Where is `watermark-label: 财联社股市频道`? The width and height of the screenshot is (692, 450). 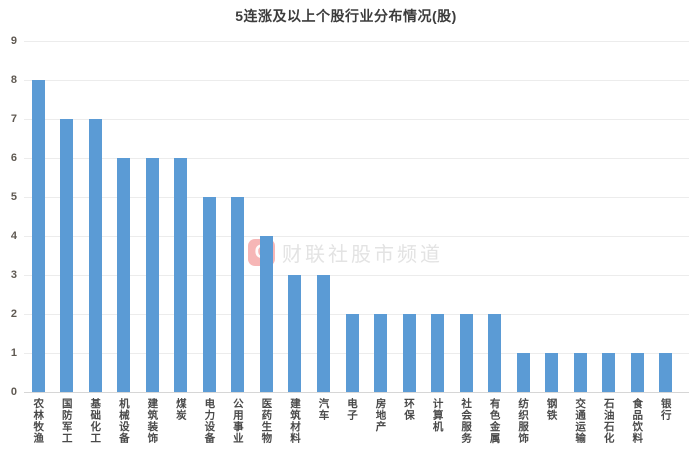
watermark-label: 财联社股市频道 is located at coordinates (362, 255).